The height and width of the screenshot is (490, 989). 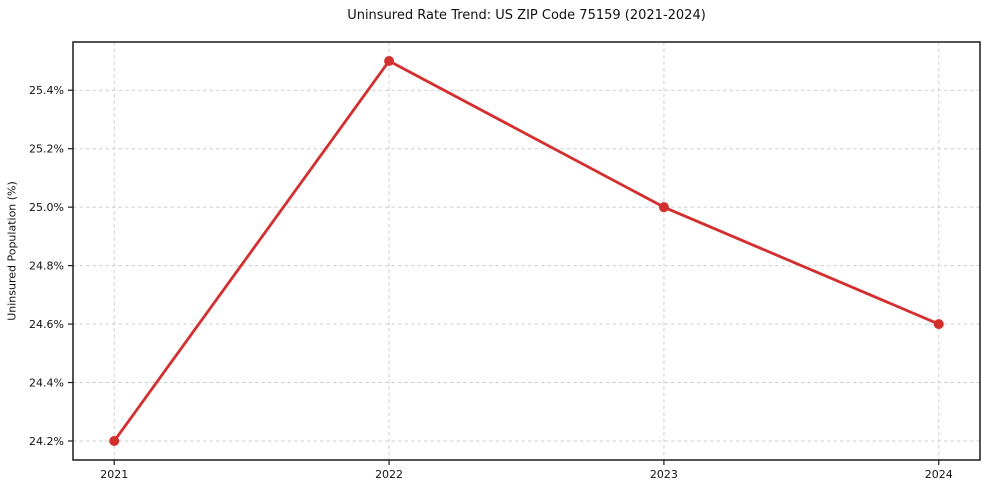 What do you see at coordinates (46, 383) in the screenshot?
I see `y-tick-label: 24.4%` at bounding box center [46, 383].